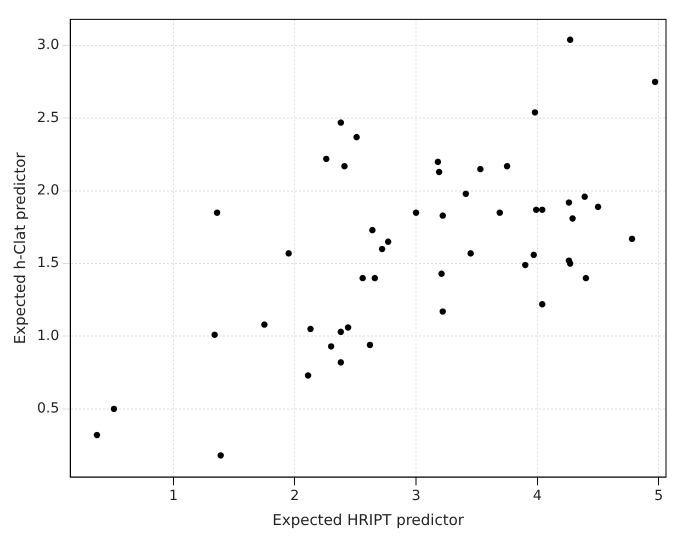  What do you see at coordinates (295, 496) in the screenshot?
I see `x-tick-label: 2` at bounding box center [295, 496].